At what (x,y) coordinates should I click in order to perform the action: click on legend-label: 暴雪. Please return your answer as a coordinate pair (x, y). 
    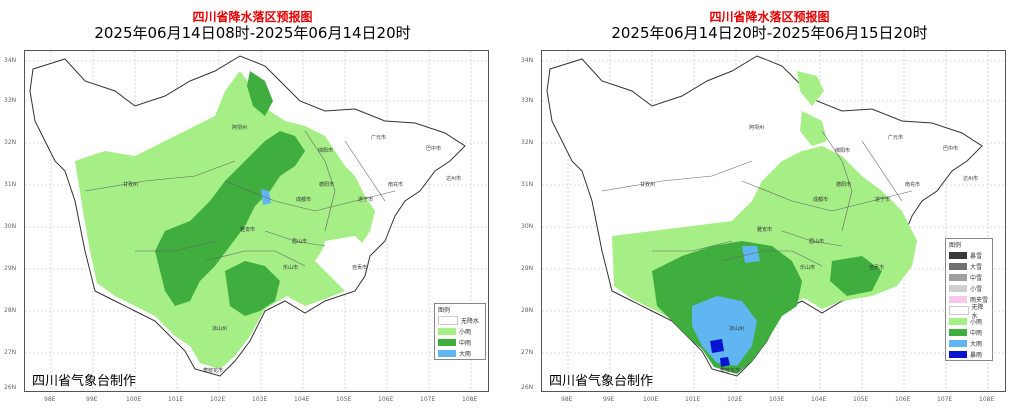
    Looking at the image, I should click on (976, 256).